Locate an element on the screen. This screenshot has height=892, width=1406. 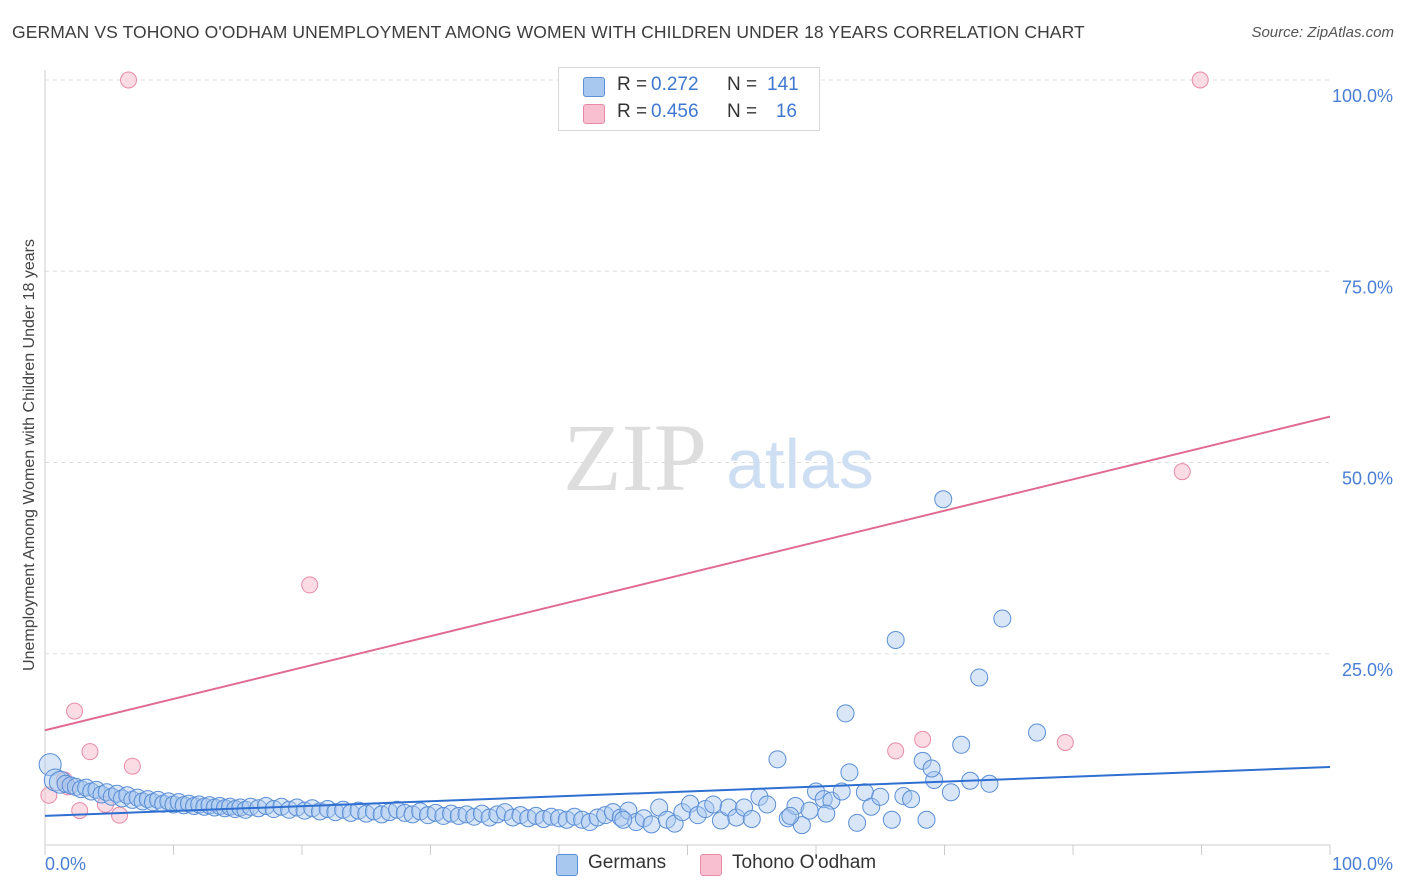
y-tick-label: 100.0% is located at coordinates (1362, 96).